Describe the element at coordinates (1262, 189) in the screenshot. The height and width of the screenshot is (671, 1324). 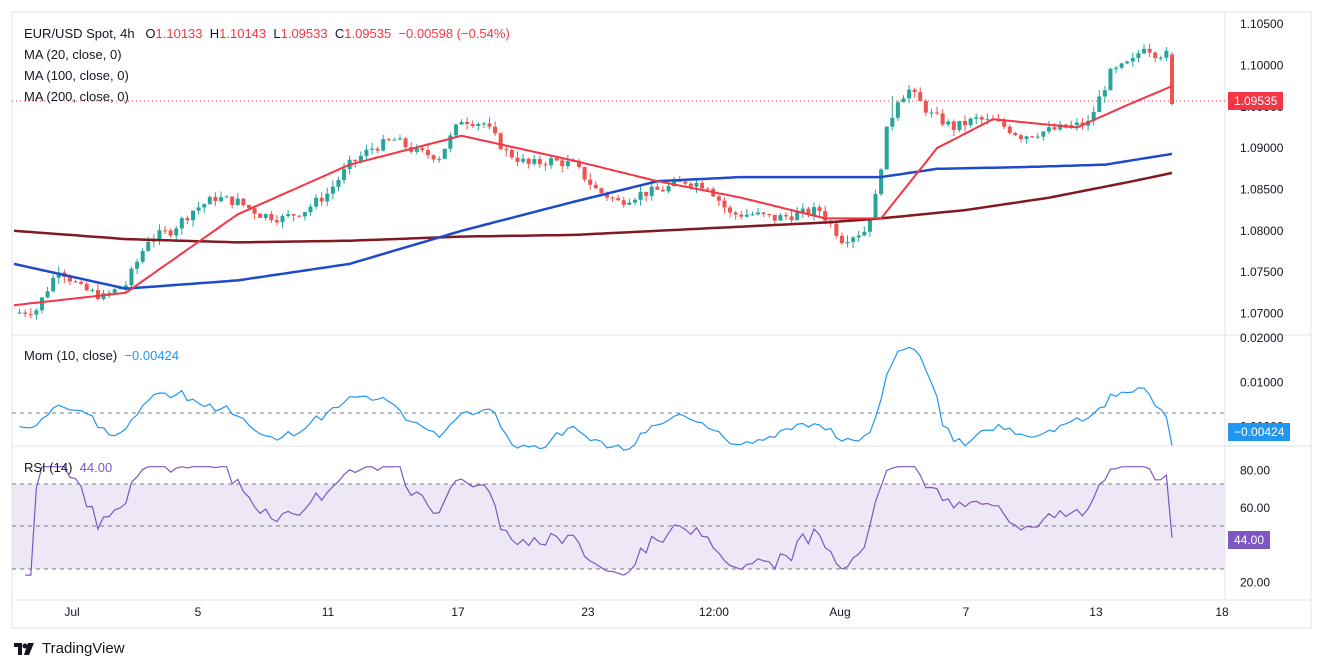
I see `price-axis-label: 1.08500` at that location.